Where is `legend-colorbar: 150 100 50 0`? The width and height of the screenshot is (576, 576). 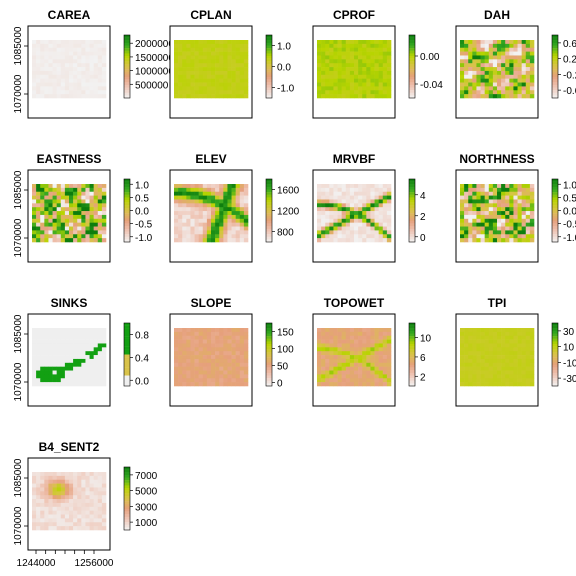 legend-colorbar: 150 100 50 0 is located at coordinates (279, 356).